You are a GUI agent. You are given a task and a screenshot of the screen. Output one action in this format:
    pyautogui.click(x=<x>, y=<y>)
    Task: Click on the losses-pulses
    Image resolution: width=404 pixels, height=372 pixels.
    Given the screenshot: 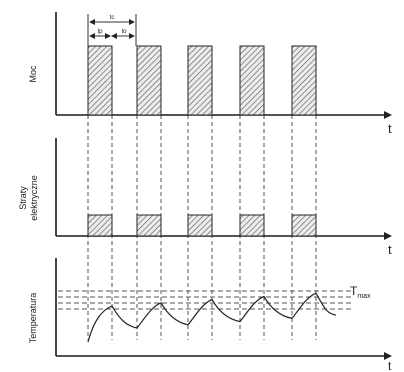 What is the action you would take?
    pyautogui.click(x=202, y=225)
    